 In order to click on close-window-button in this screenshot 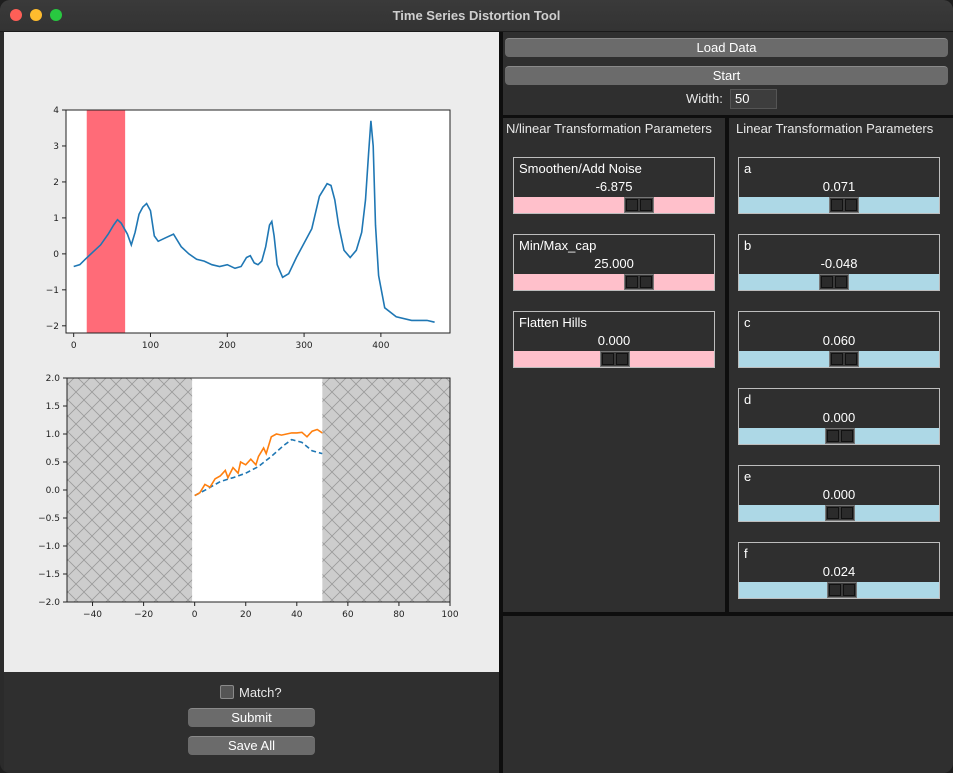, I will do `click(16, 15)`.